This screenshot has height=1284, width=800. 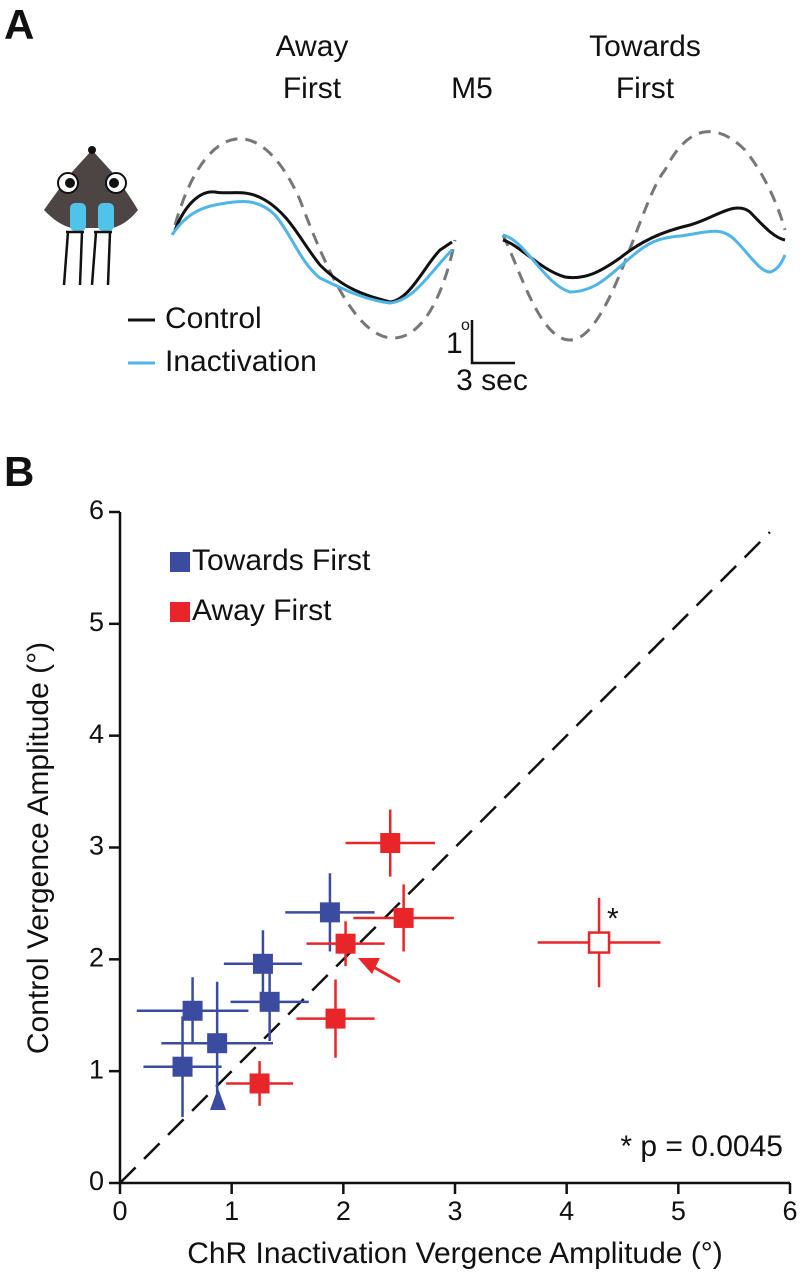 What do you see at coordinates (96, 622) in the screenshot?
I see `y-tick-label: 5` at bounding box center [96, 622].